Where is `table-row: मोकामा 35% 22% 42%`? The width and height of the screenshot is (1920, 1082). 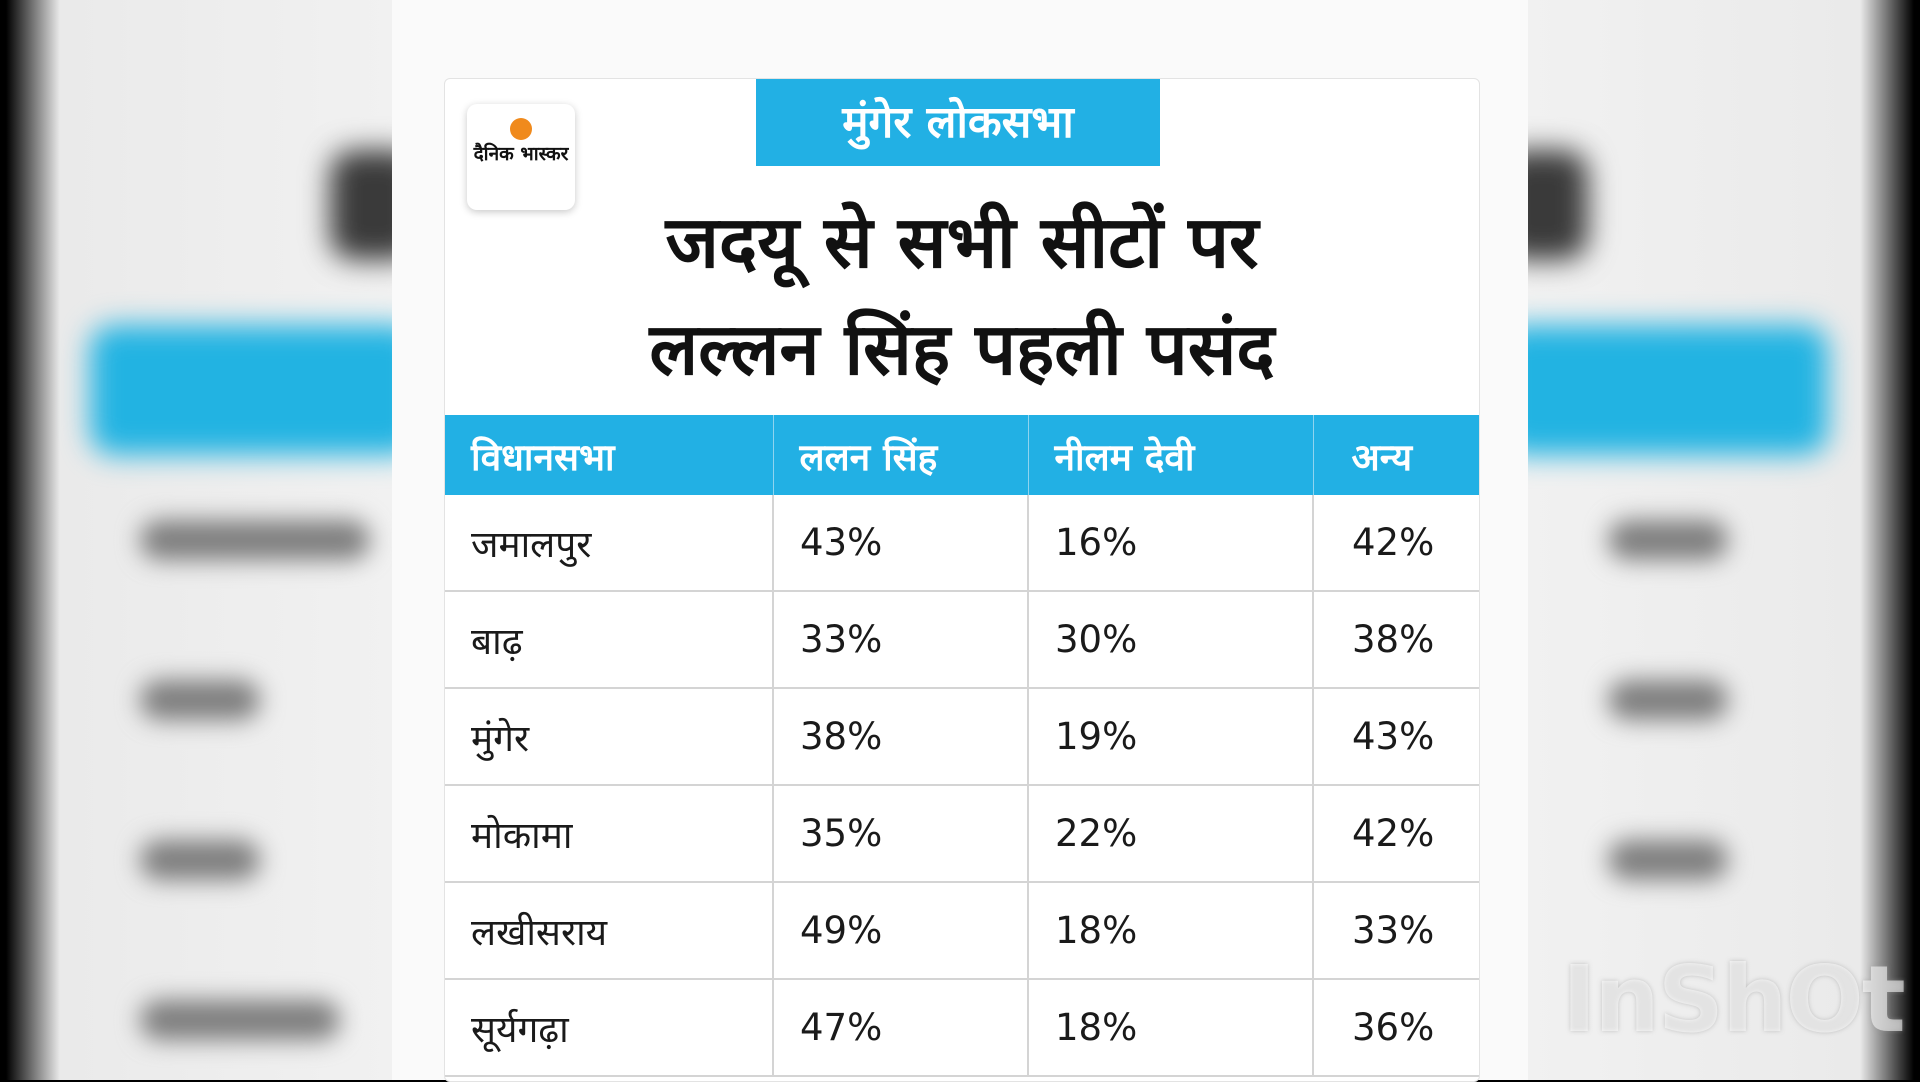
table-row: मोकामा 35% 22% 42% is located at coordinates (962, 834).